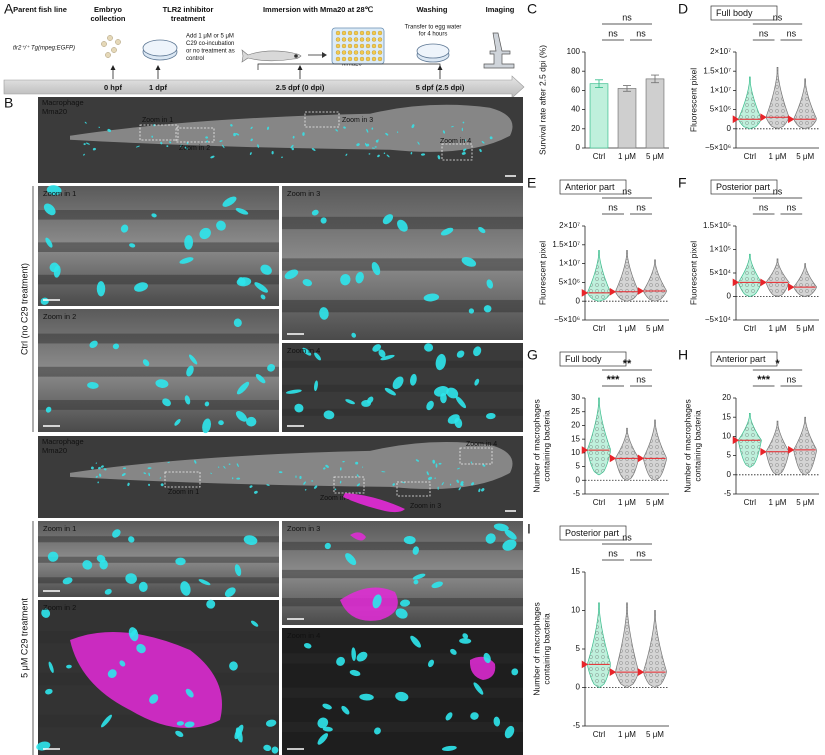 The width and height of the screenshot is (825, 755). I want to click on timepoint-label: 0 hpf, so click(113, 87).